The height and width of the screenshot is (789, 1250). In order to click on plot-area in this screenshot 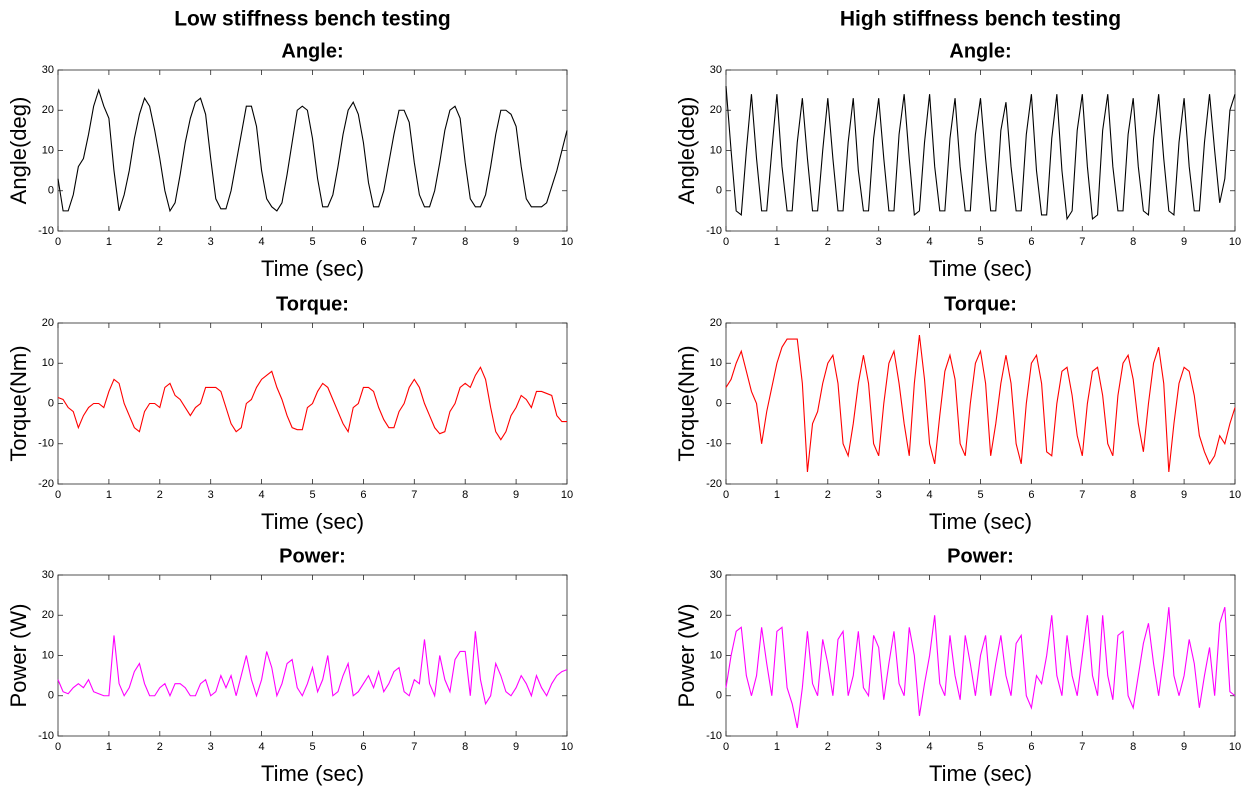, I will do `click(312, 655)`.